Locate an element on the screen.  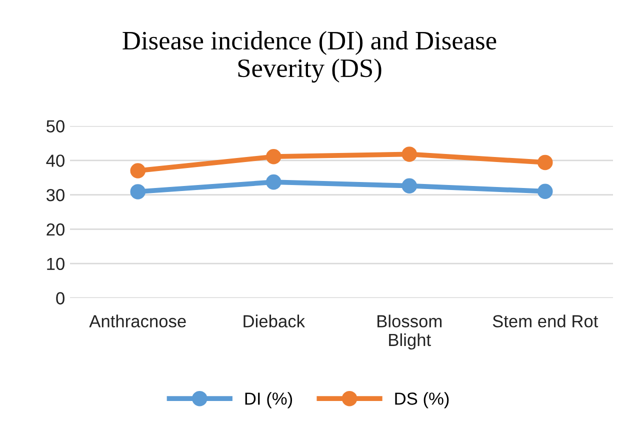
x-tick-label: Dieback is located at coordinates (275, 321).